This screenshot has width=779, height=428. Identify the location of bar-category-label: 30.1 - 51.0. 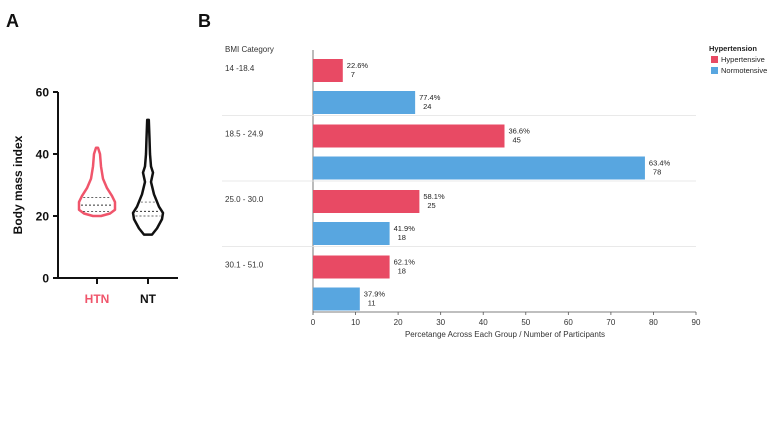
(244, 265).